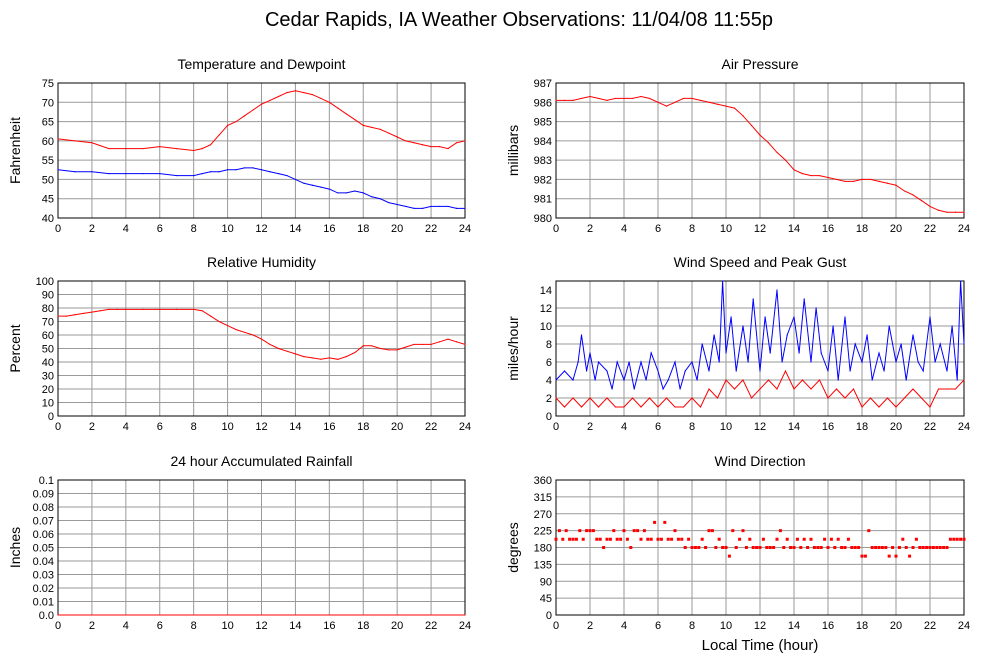 This screenshot has height=659, width=999. What do you see at coordinates (930, 626) in the screenshot?
I see `x-tick-label: 22` at bounding box center [930, 626].